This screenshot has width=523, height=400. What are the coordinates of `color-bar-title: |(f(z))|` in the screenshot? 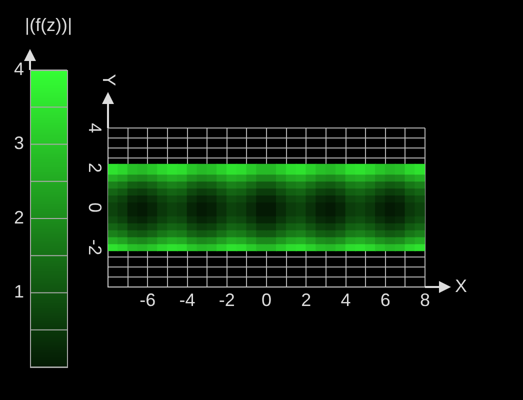 It's located at (48, 24).